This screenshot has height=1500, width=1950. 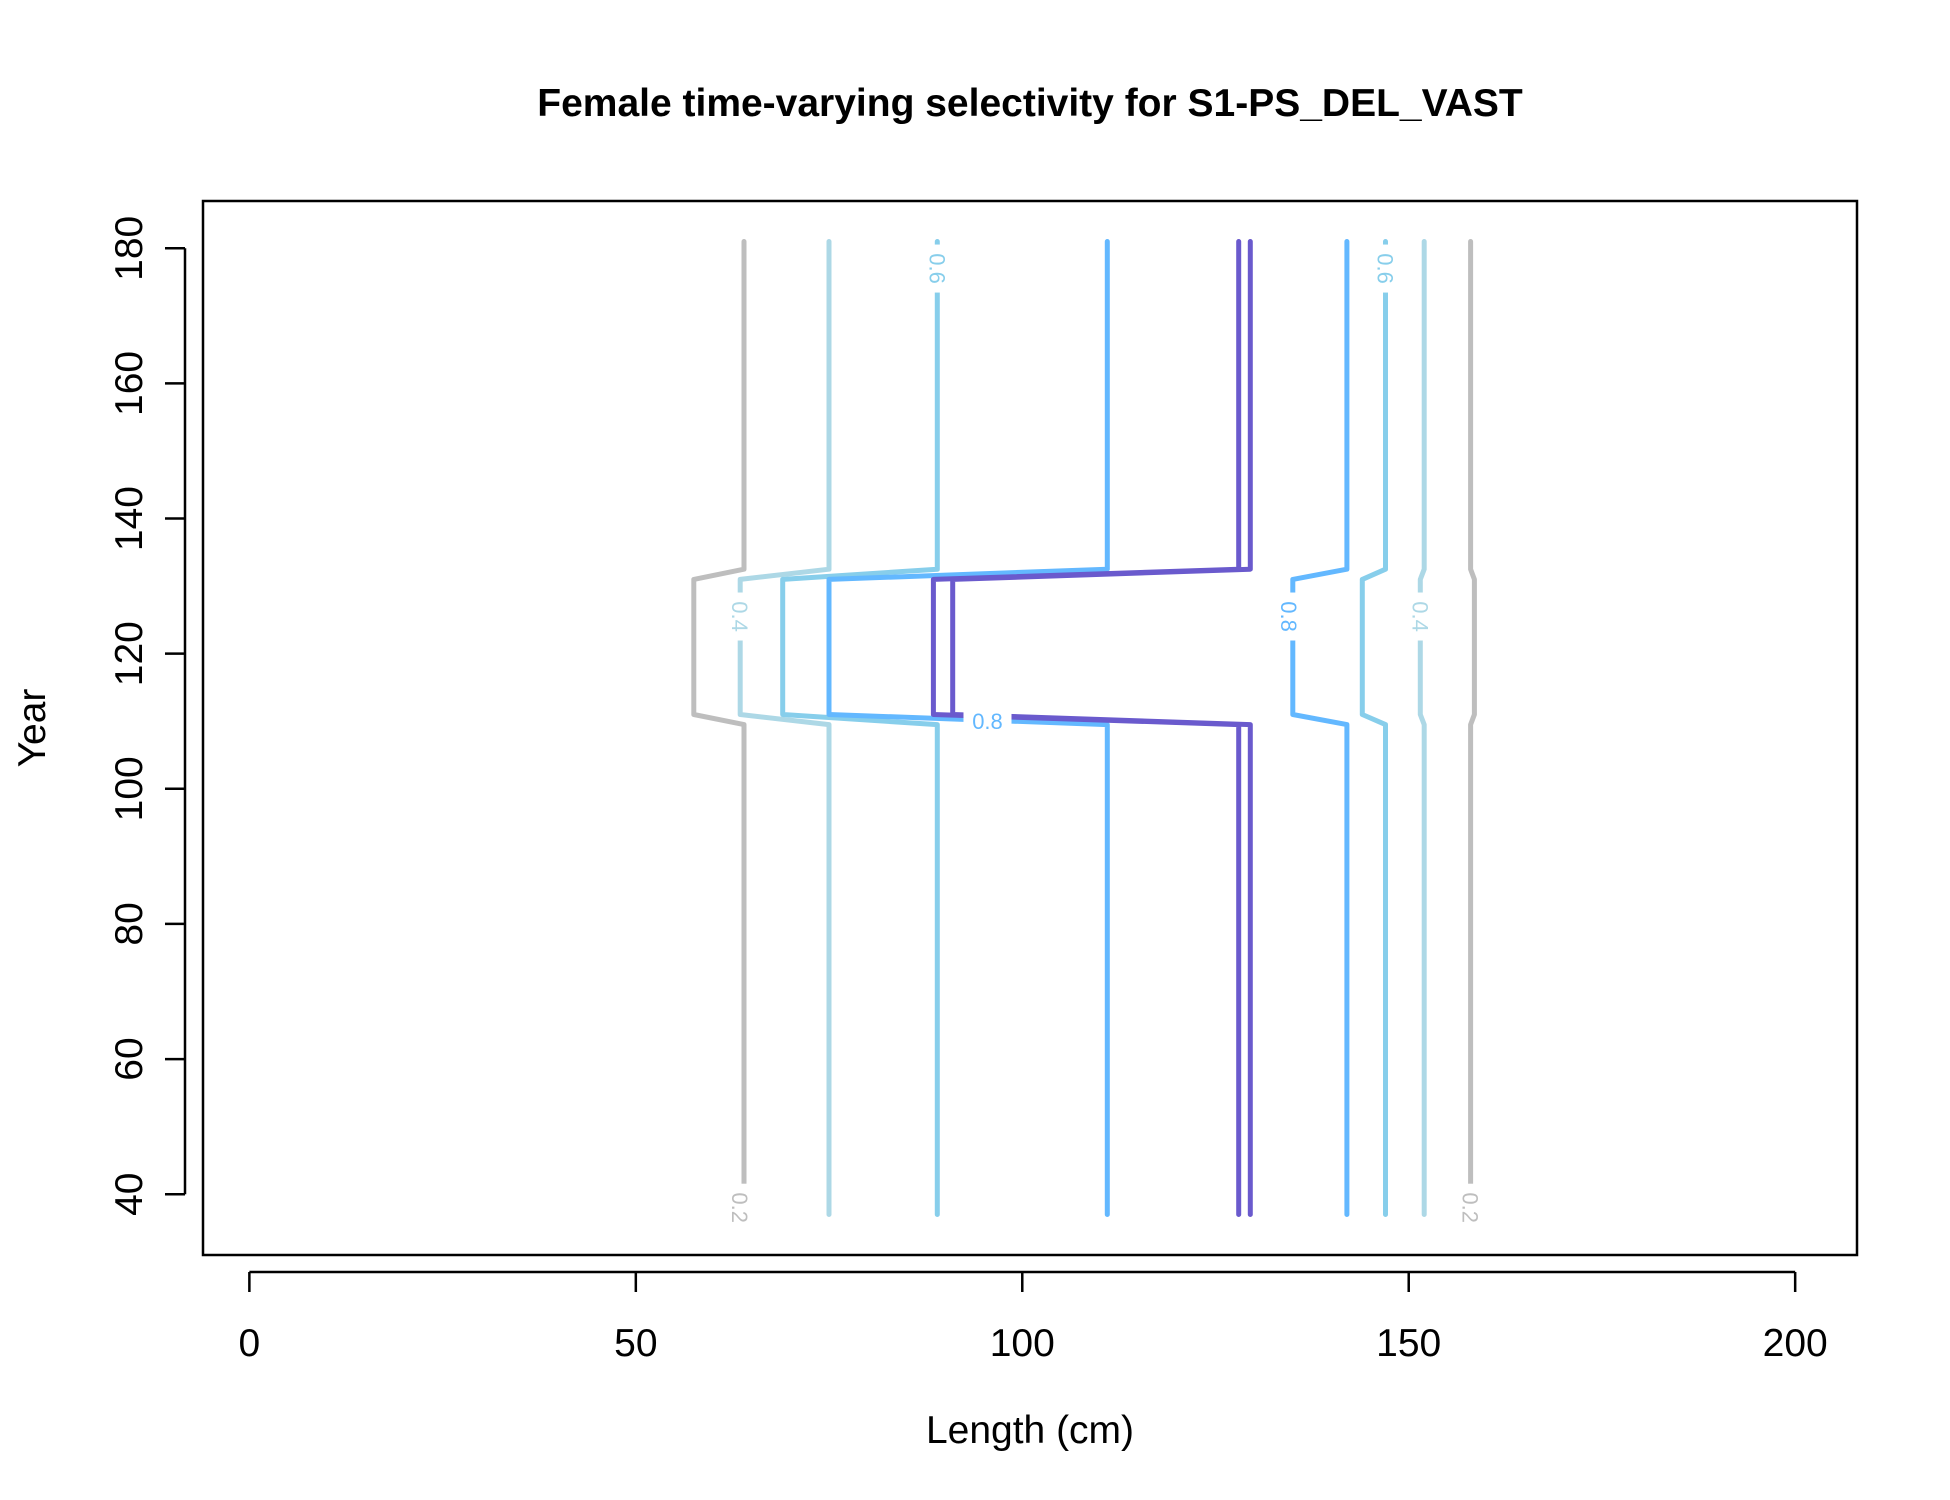 What do you see at coordinates (1033, 1317) in the screenshot?
I see `x-axis: 0 50 100 150 200` at bounding box center [1033, 1317].